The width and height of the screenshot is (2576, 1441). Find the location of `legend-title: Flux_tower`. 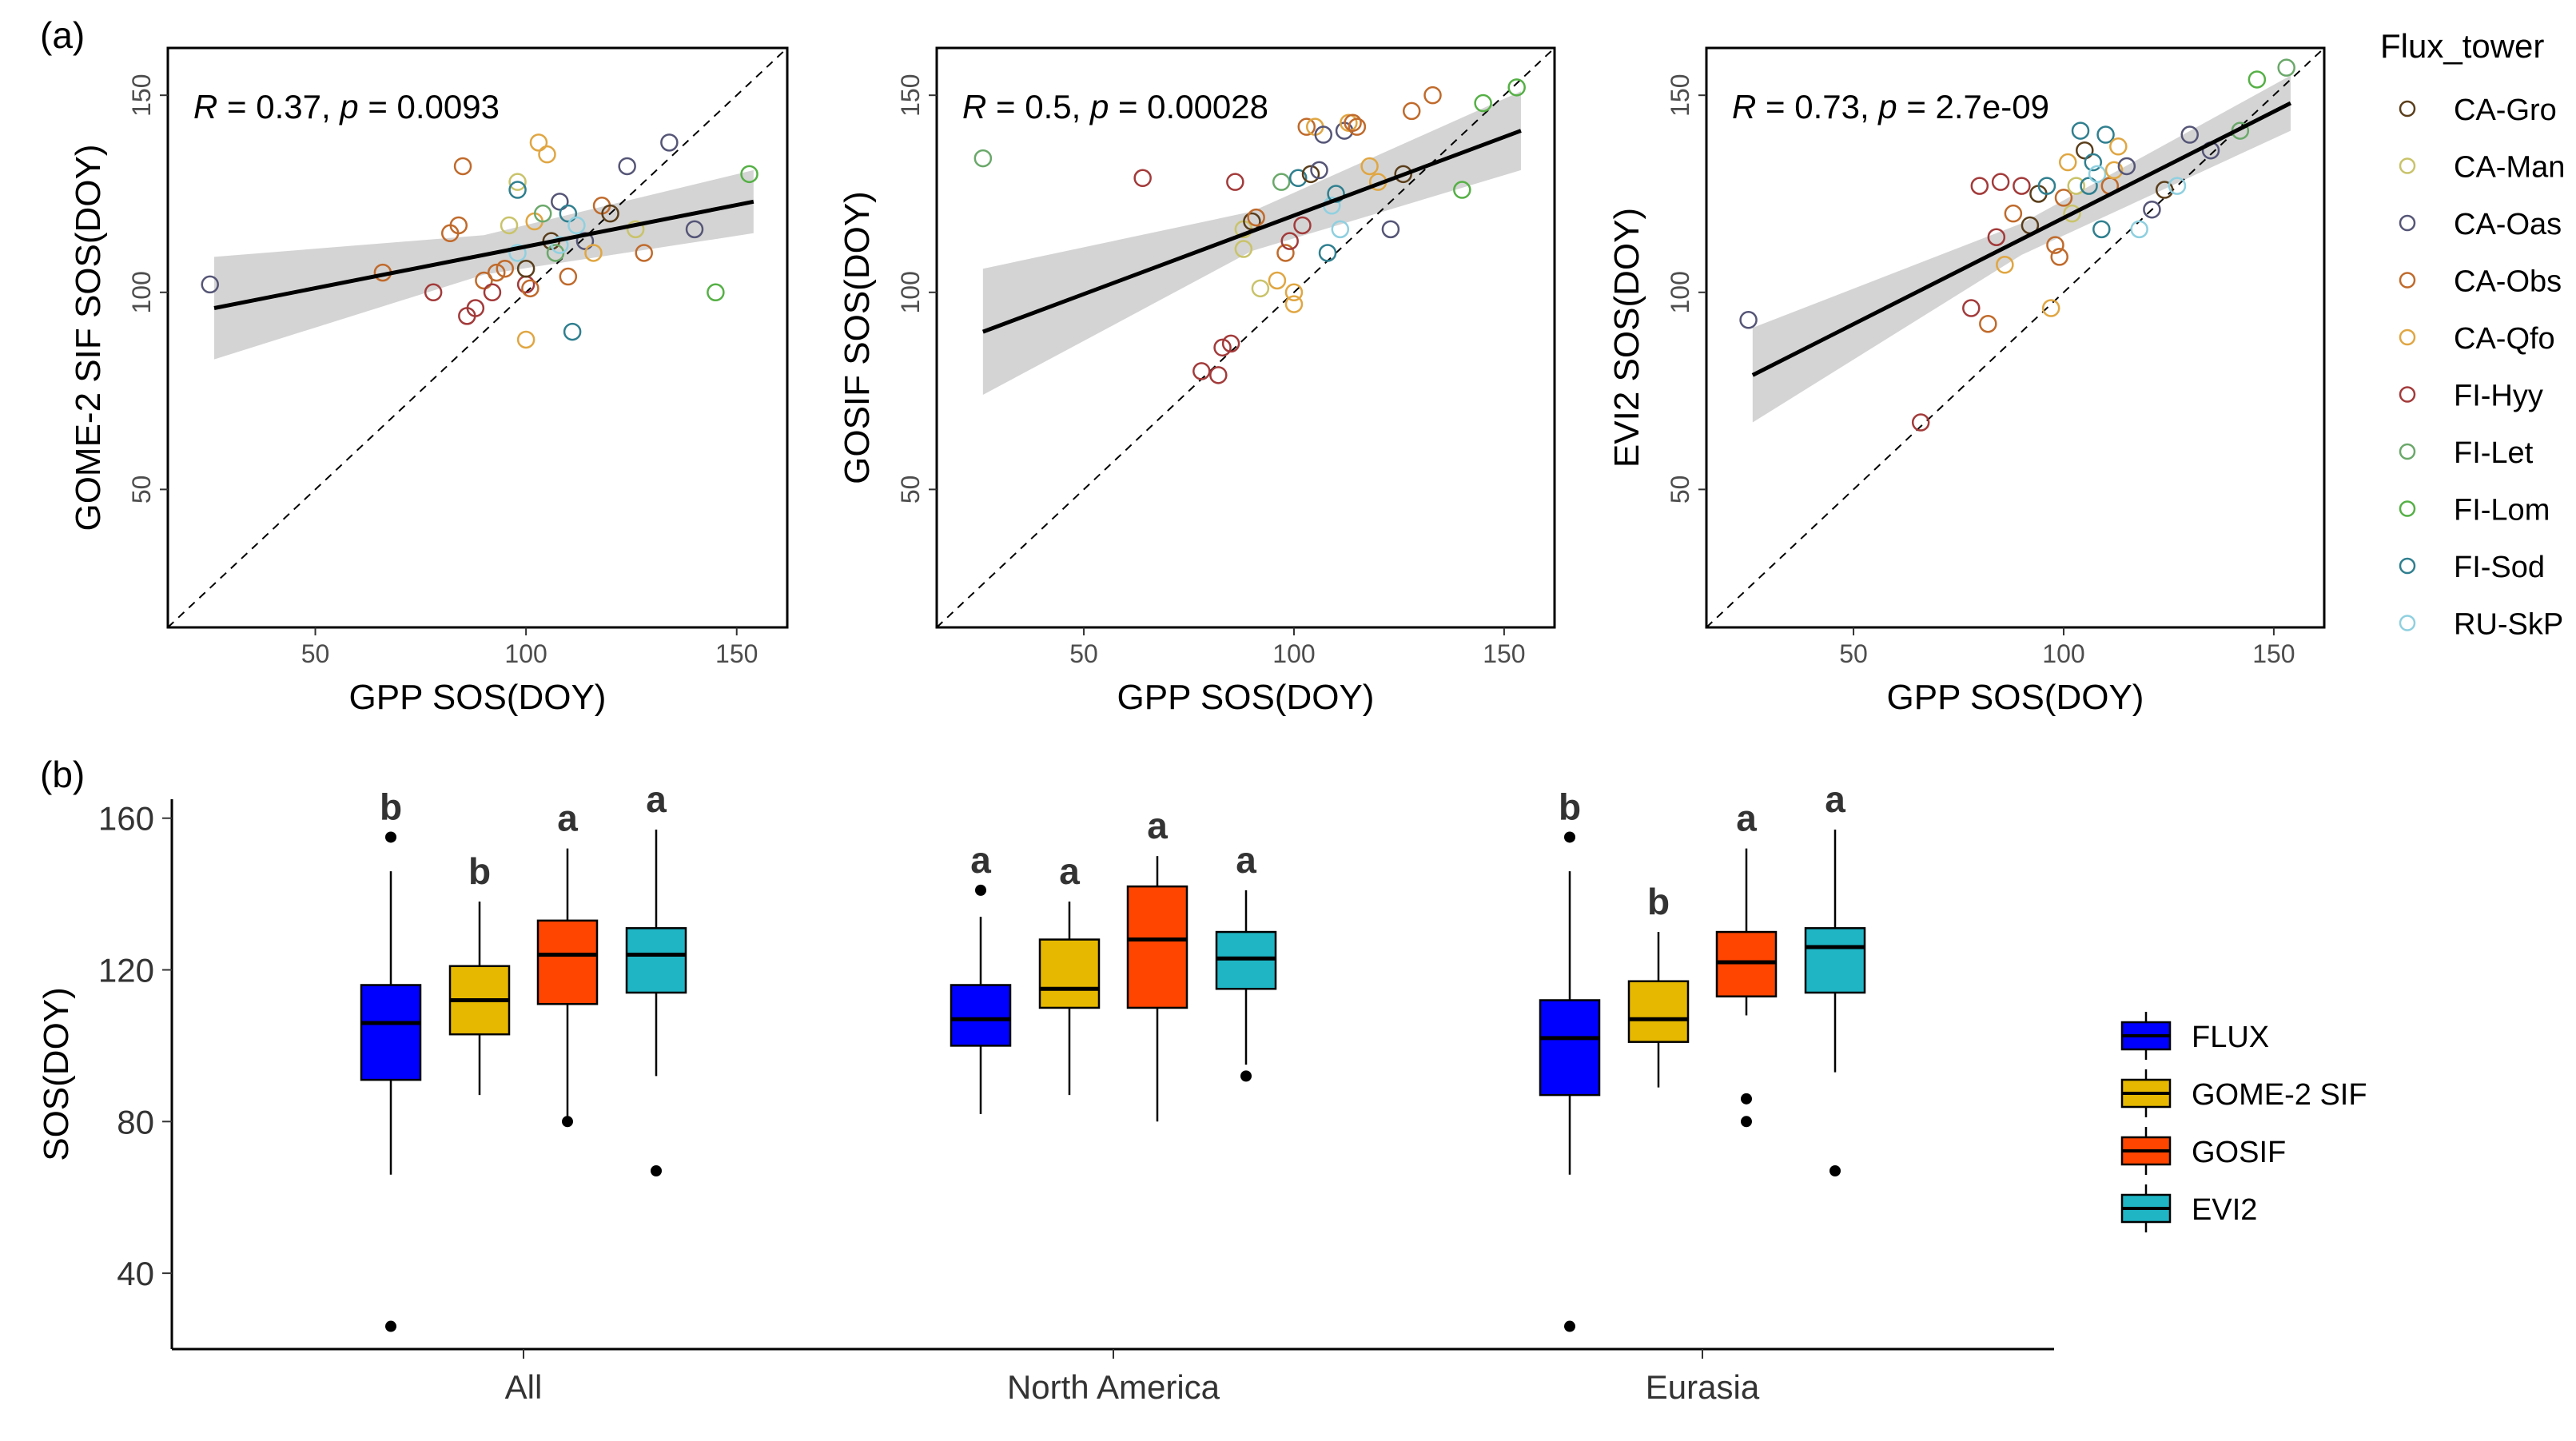

legend-title: Flux_tower is located at coordinates (2462, 46).